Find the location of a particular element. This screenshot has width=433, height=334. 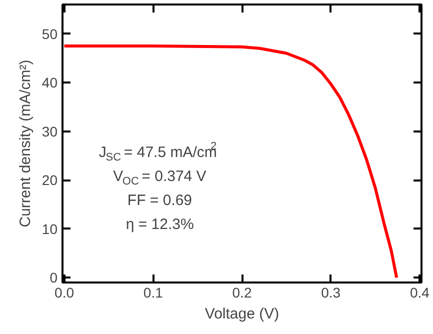

y-tick-label: 50 is located at coordinates (50, 34).